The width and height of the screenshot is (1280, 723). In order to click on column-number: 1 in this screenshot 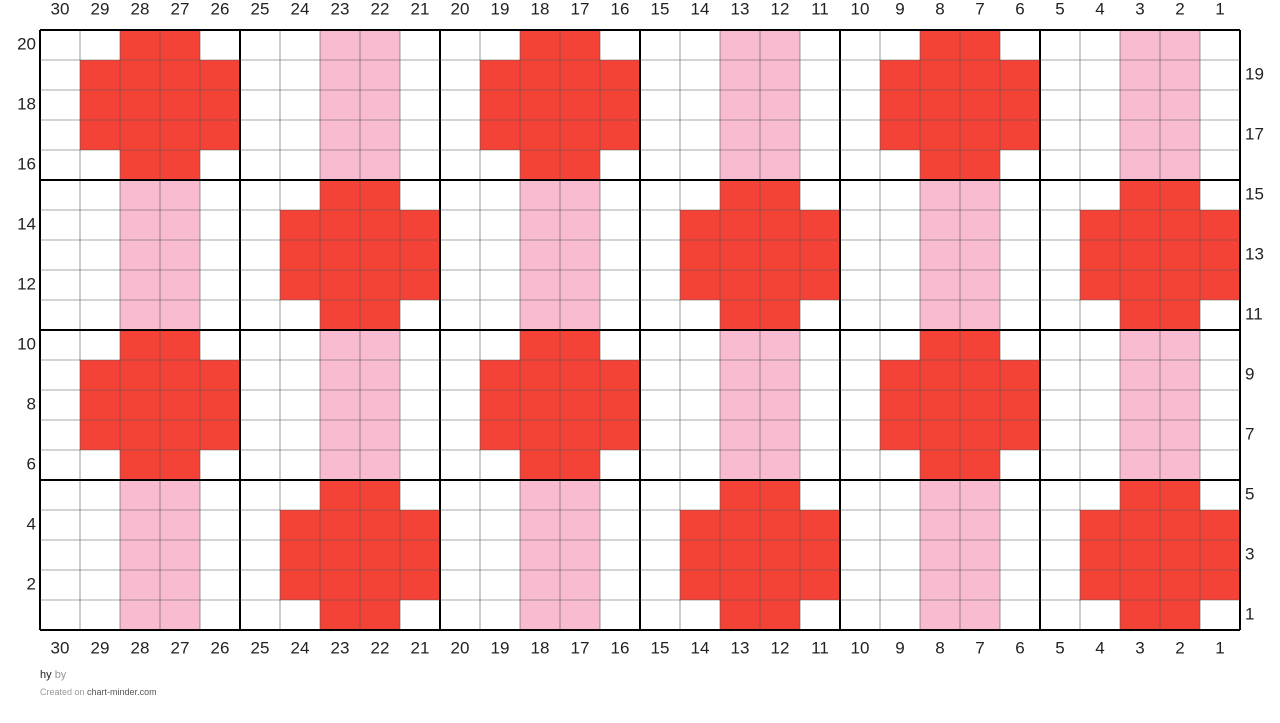, I will do `click(1219, 9)`.